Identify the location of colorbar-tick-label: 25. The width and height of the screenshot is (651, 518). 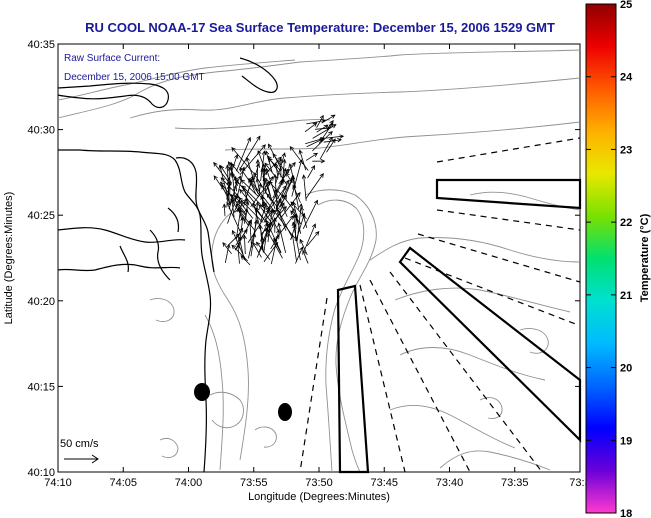
(626, 5).